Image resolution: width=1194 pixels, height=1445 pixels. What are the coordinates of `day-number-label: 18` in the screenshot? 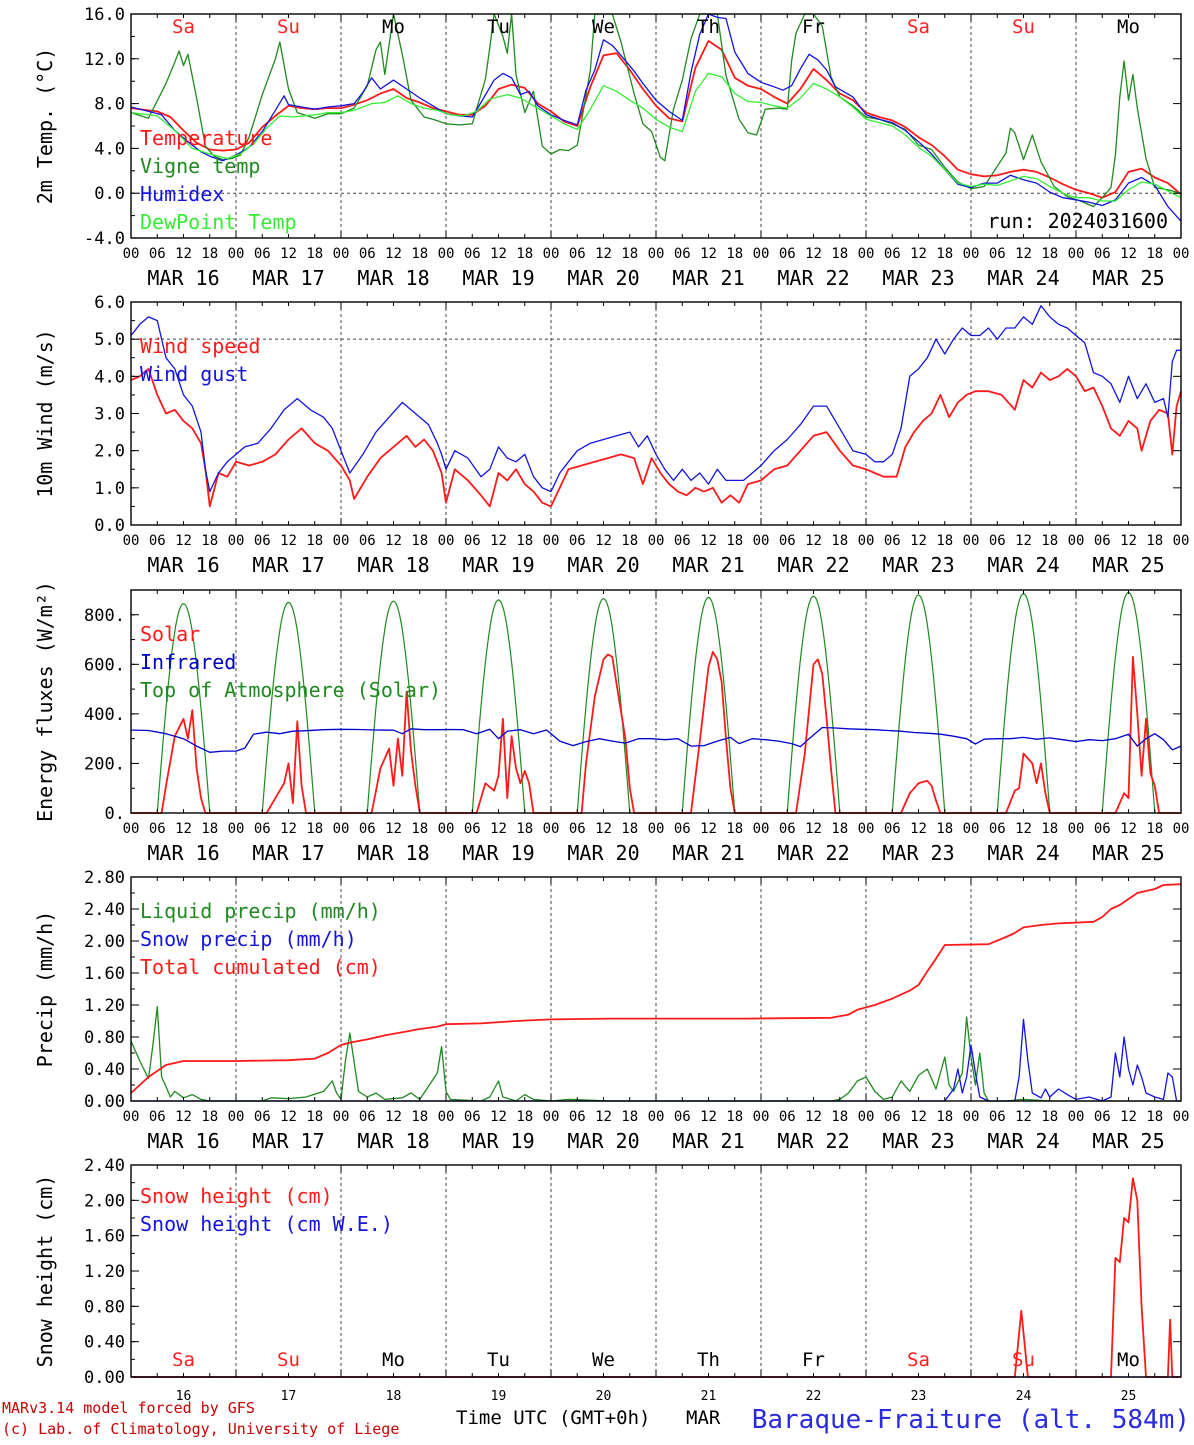 It's located at (394, 1396).